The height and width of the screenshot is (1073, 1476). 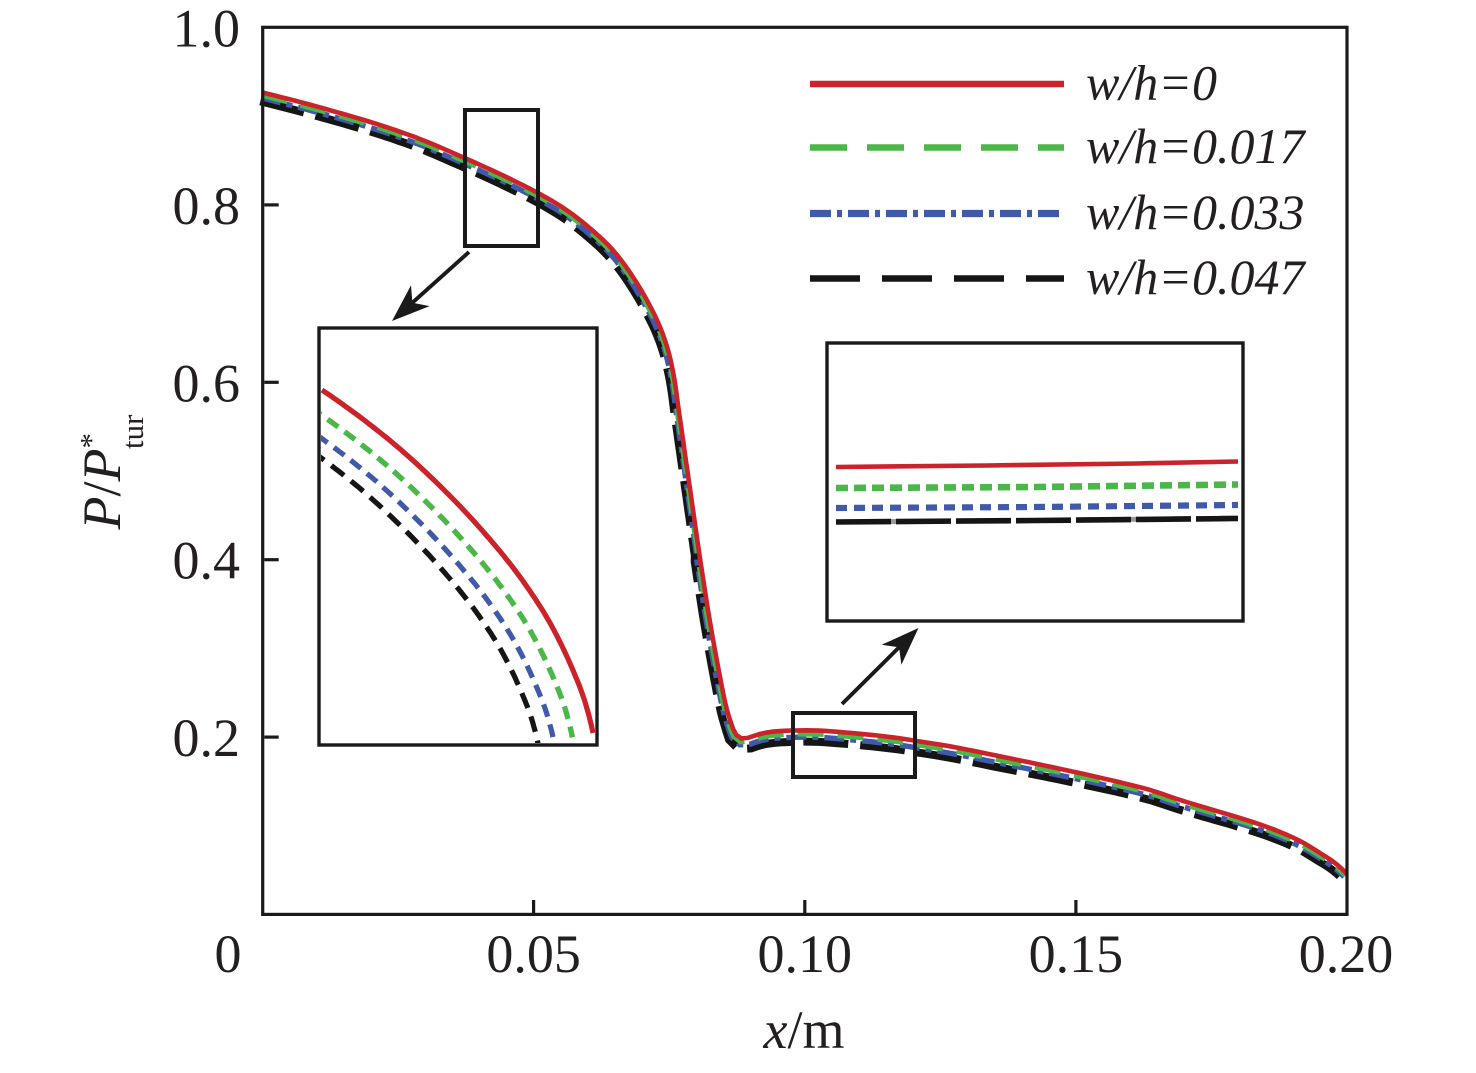 I want to click on svg-text: 0, so click(x=228, y=954).